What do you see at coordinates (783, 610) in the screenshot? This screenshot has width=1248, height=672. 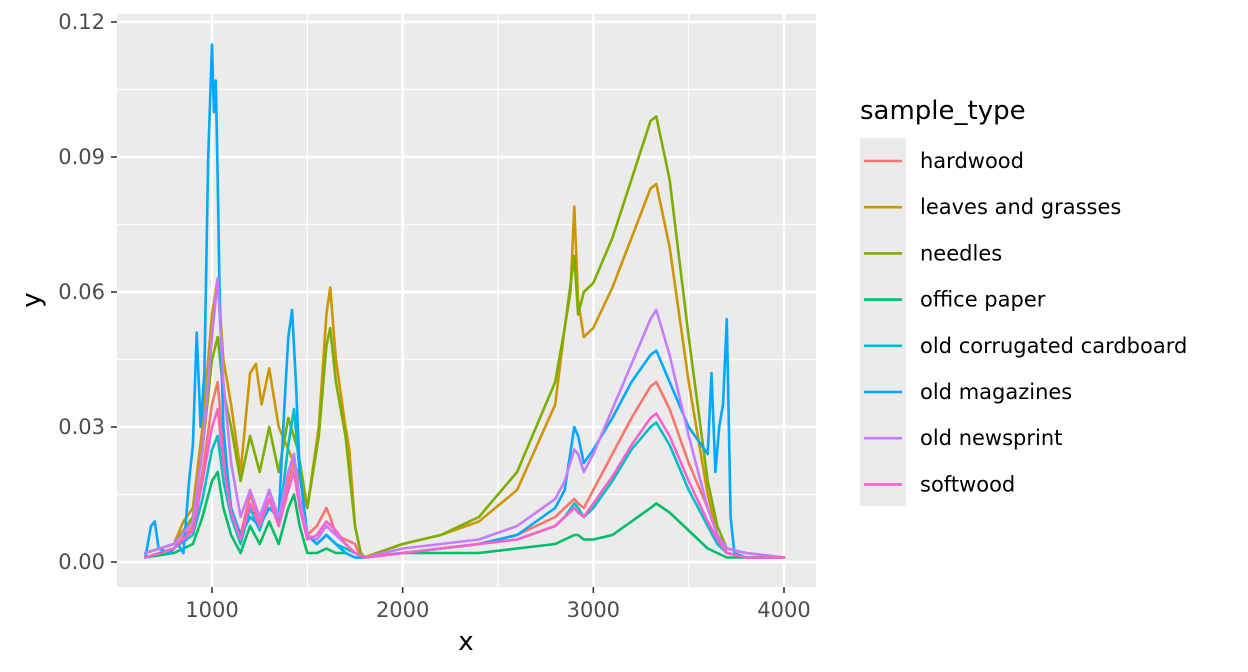 I see `x-tick-label: 4000` at bounding box center [783, 610].